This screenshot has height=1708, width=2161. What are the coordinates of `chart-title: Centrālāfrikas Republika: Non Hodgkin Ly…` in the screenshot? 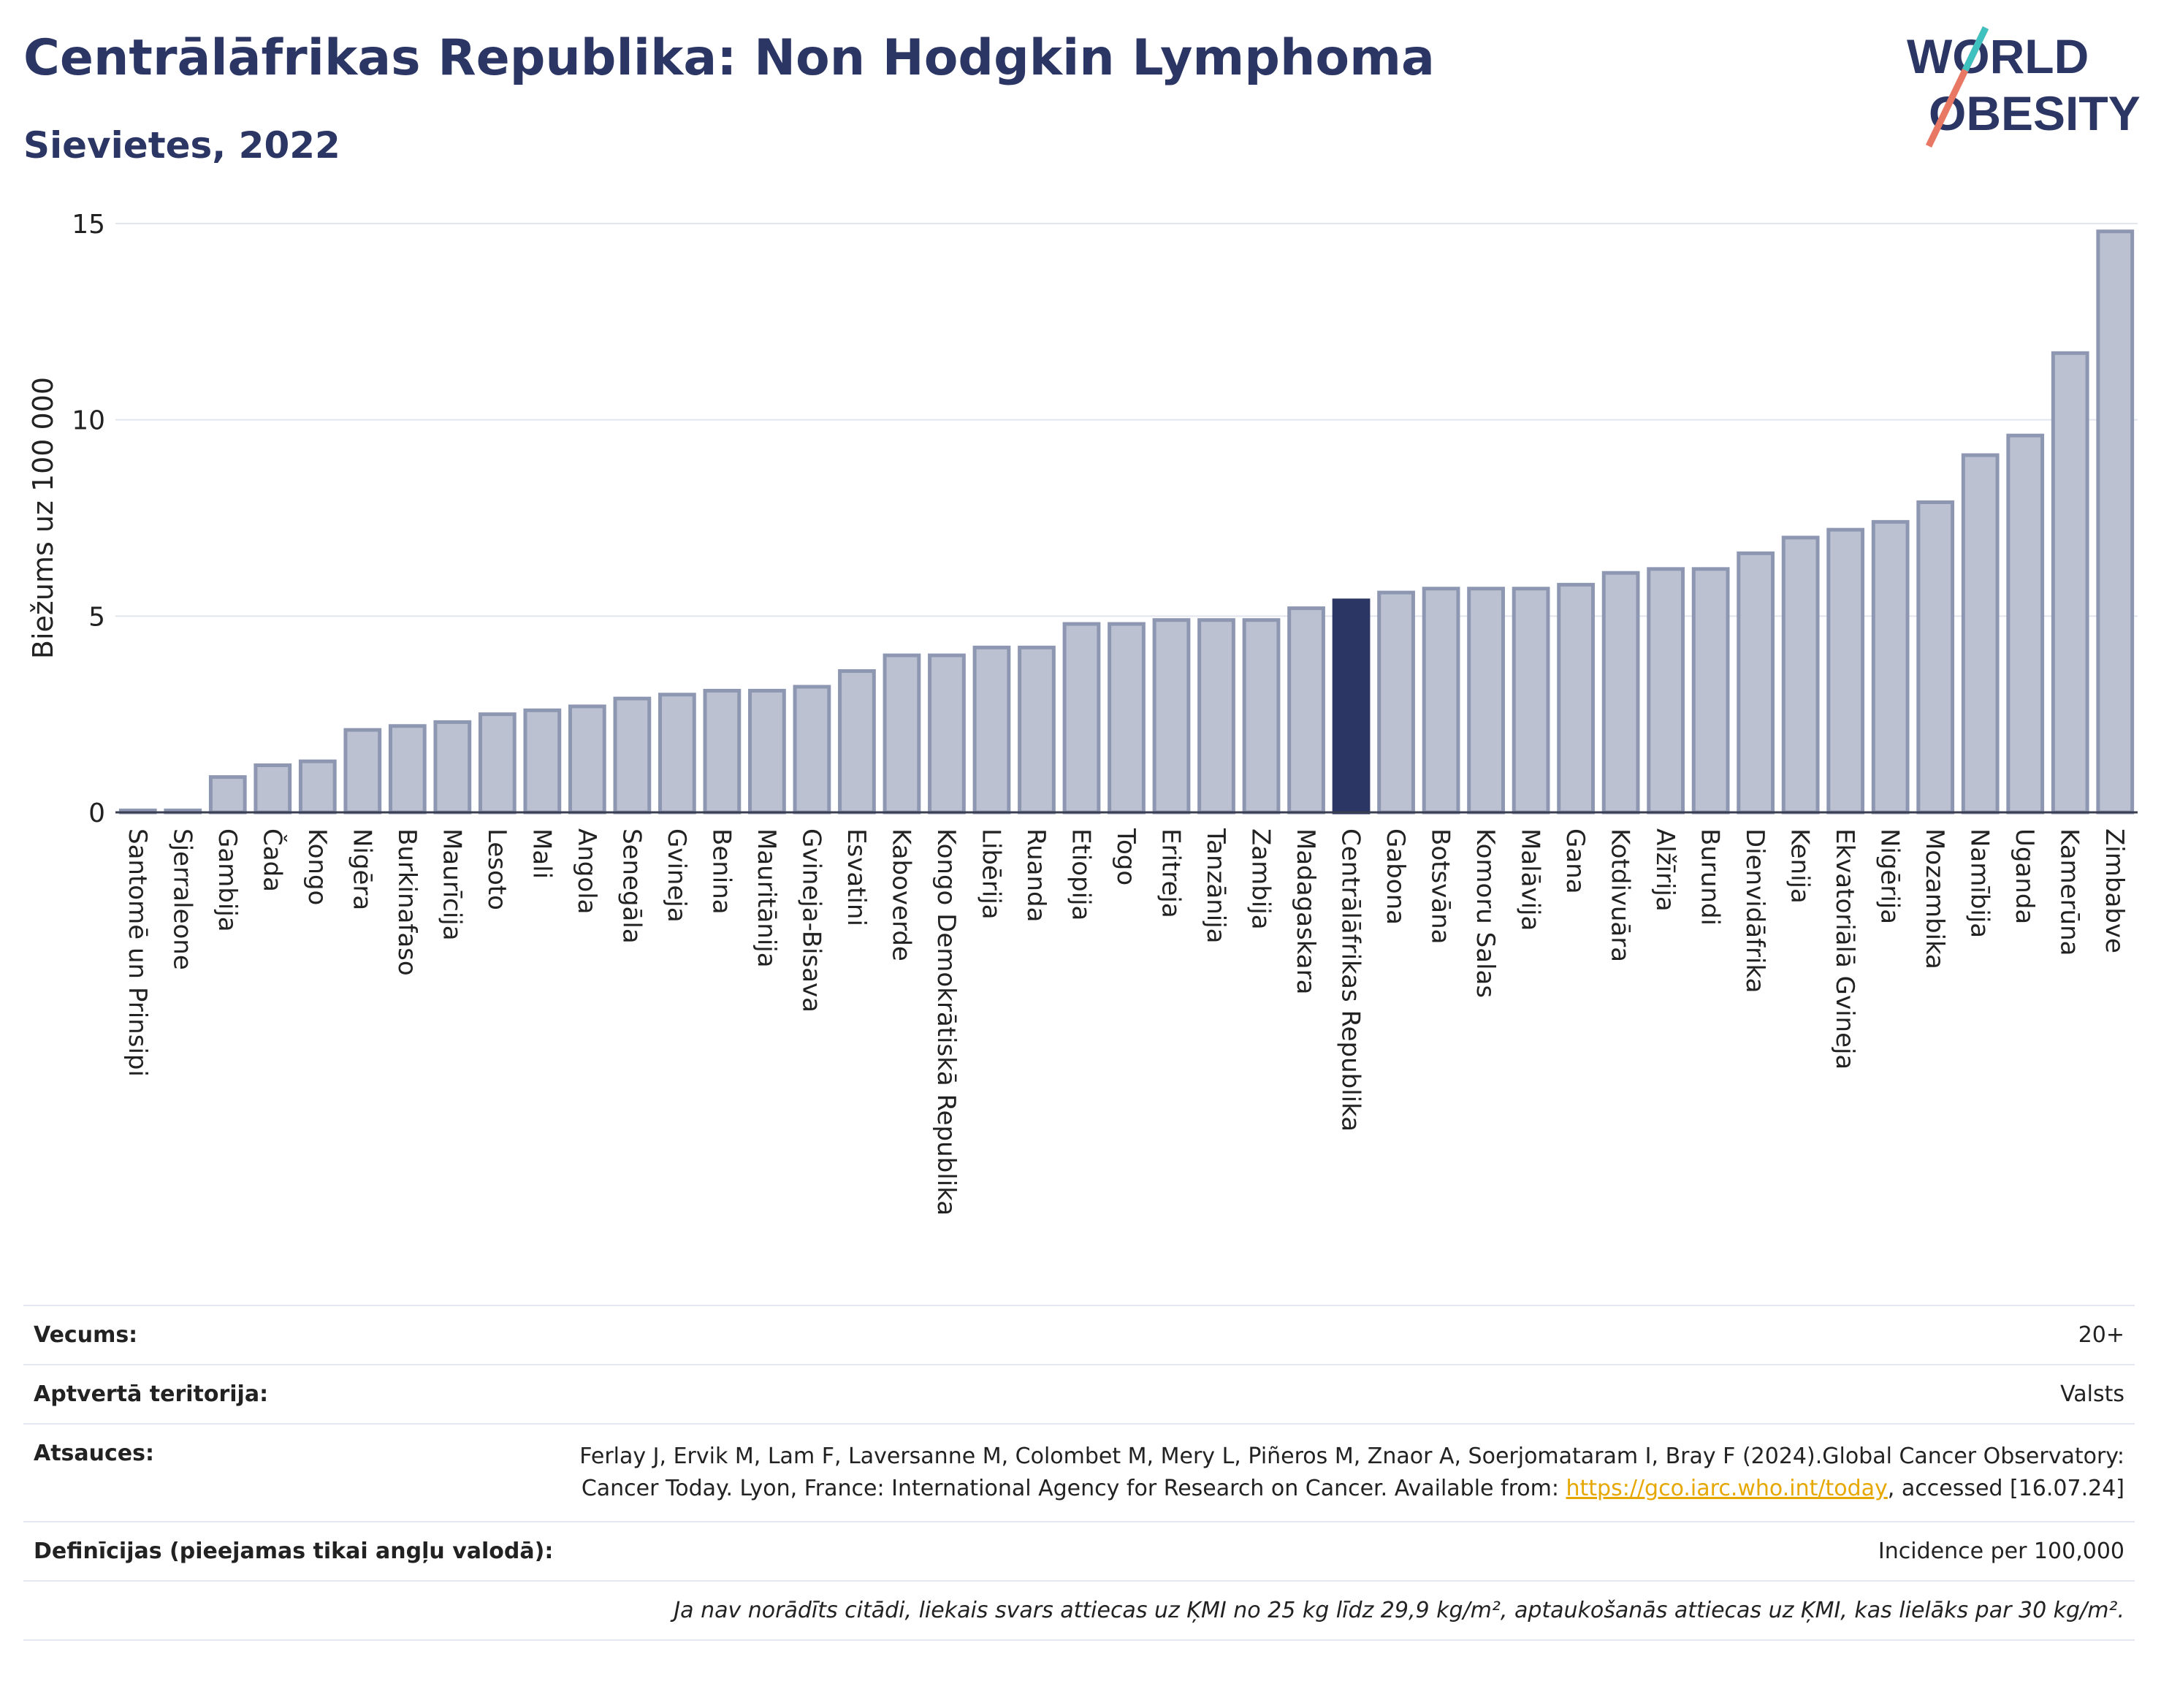 It's located at (729, 58).